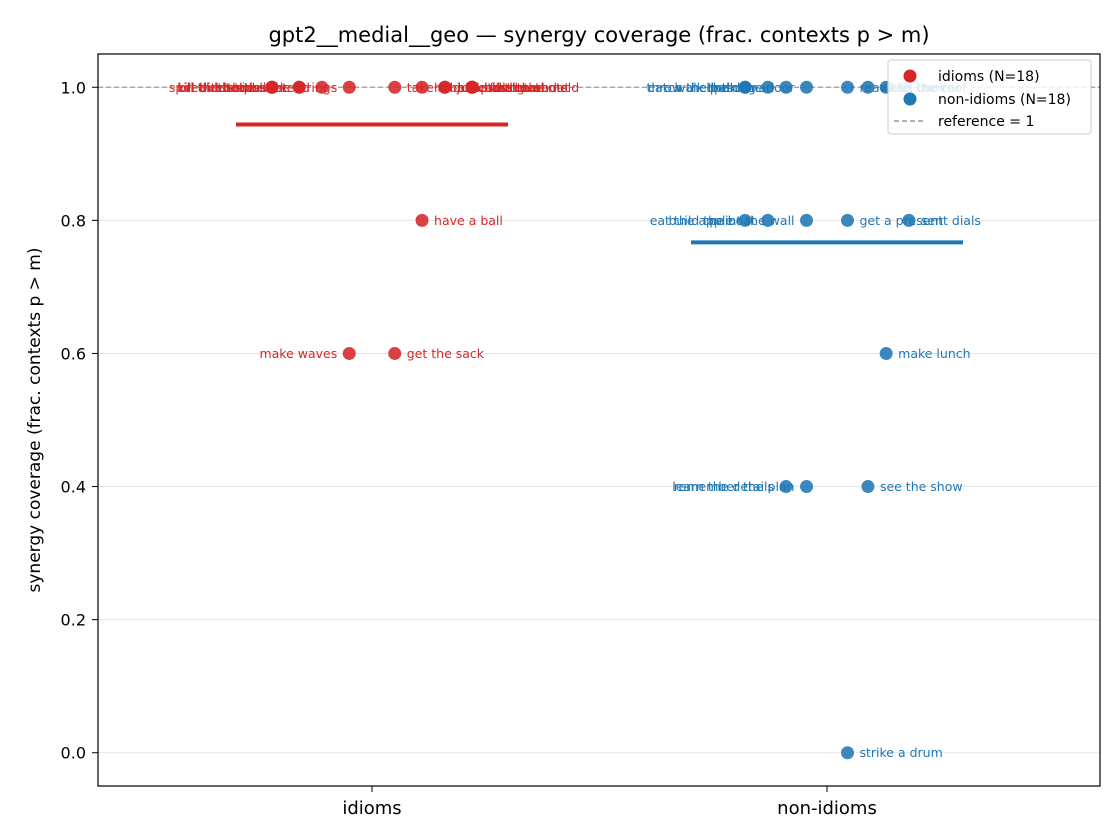 The width and height of the screenshot is (1120, 840). I want to click on data-point-label: see the show, so click(921, 486).